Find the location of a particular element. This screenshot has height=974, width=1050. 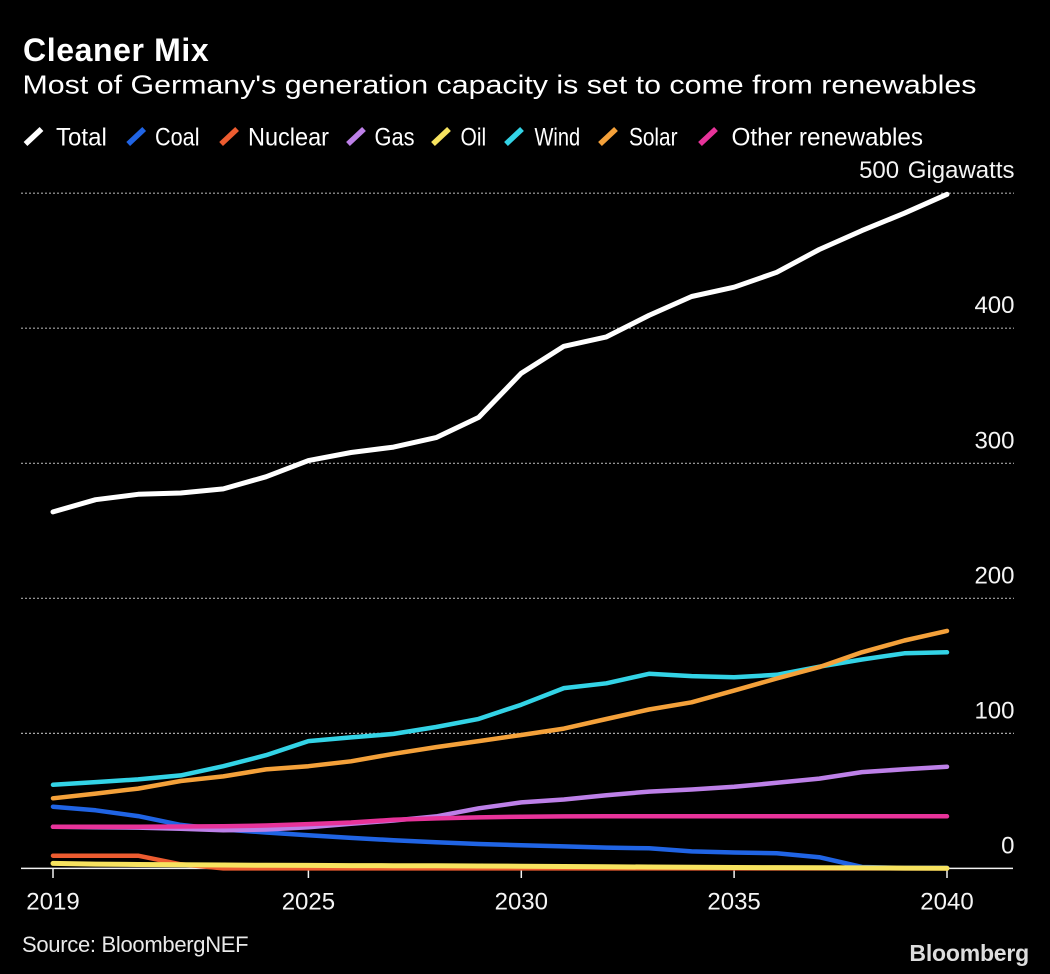

svg-text: Nuclear is located at coordinates (288, 138).